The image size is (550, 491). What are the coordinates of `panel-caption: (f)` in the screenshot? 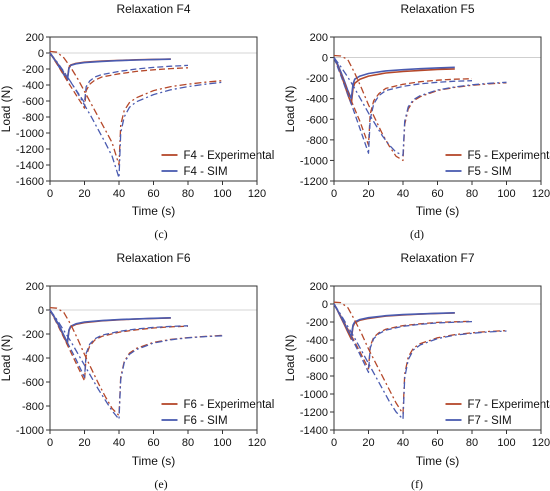 It's located at (417, 484).